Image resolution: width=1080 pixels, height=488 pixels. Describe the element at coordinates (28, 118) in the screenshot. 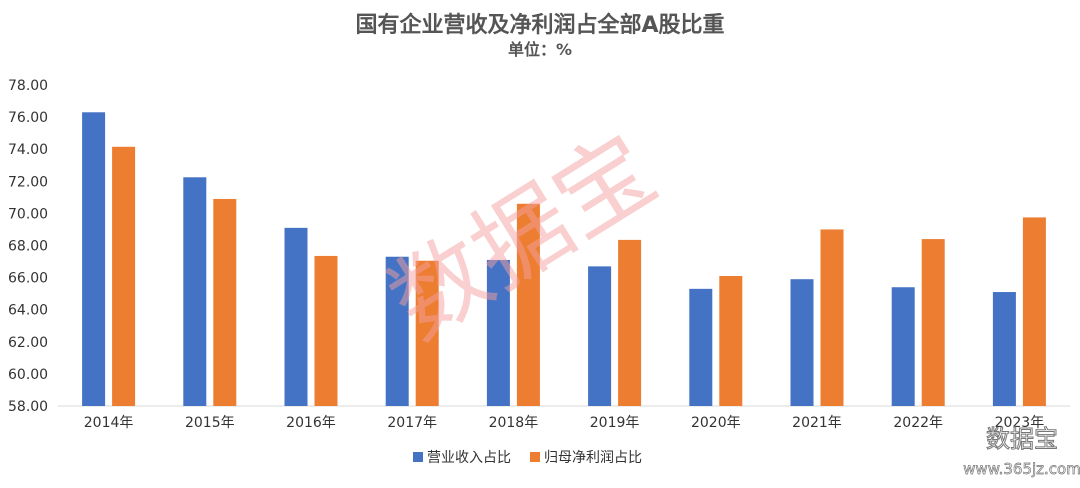

I see `y-tick-label: 76.00` at that location.